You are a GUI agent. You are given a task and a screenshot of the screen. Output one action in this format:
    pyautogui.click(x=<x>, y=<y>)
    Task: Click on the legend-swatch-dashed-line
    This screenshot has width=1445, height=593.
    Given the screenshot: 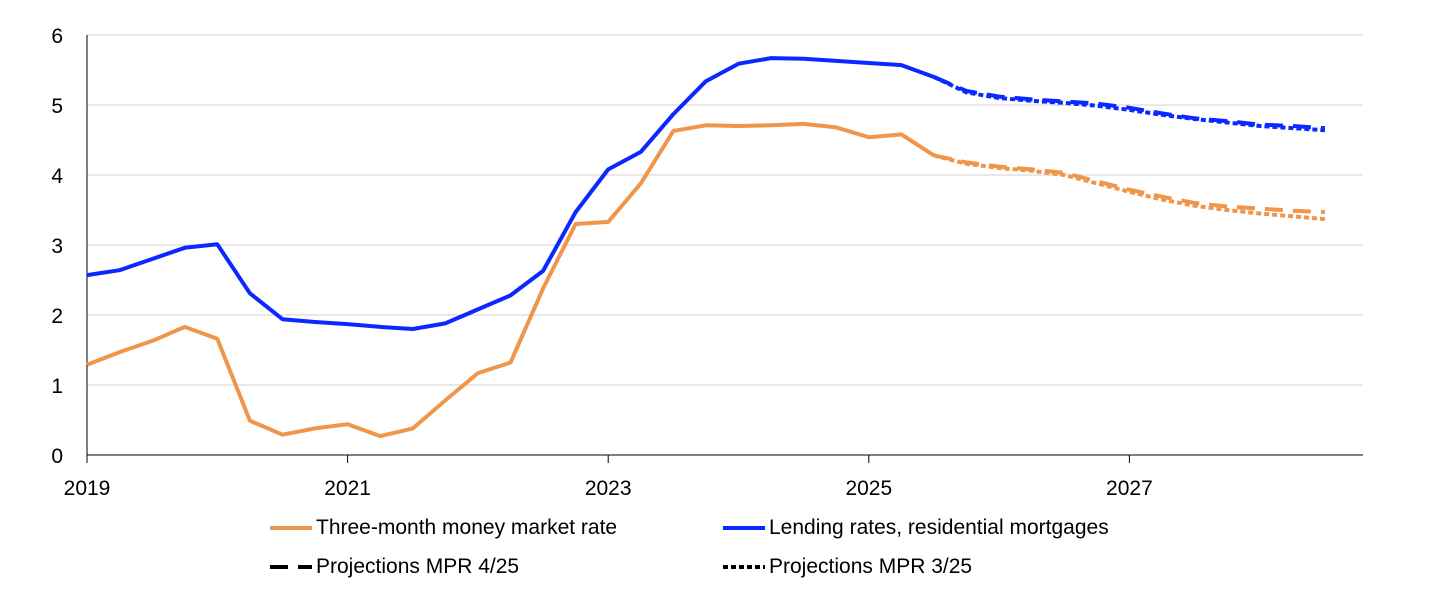 What is the action you would take?
    pyautogui.click(x=291, y=567)
    